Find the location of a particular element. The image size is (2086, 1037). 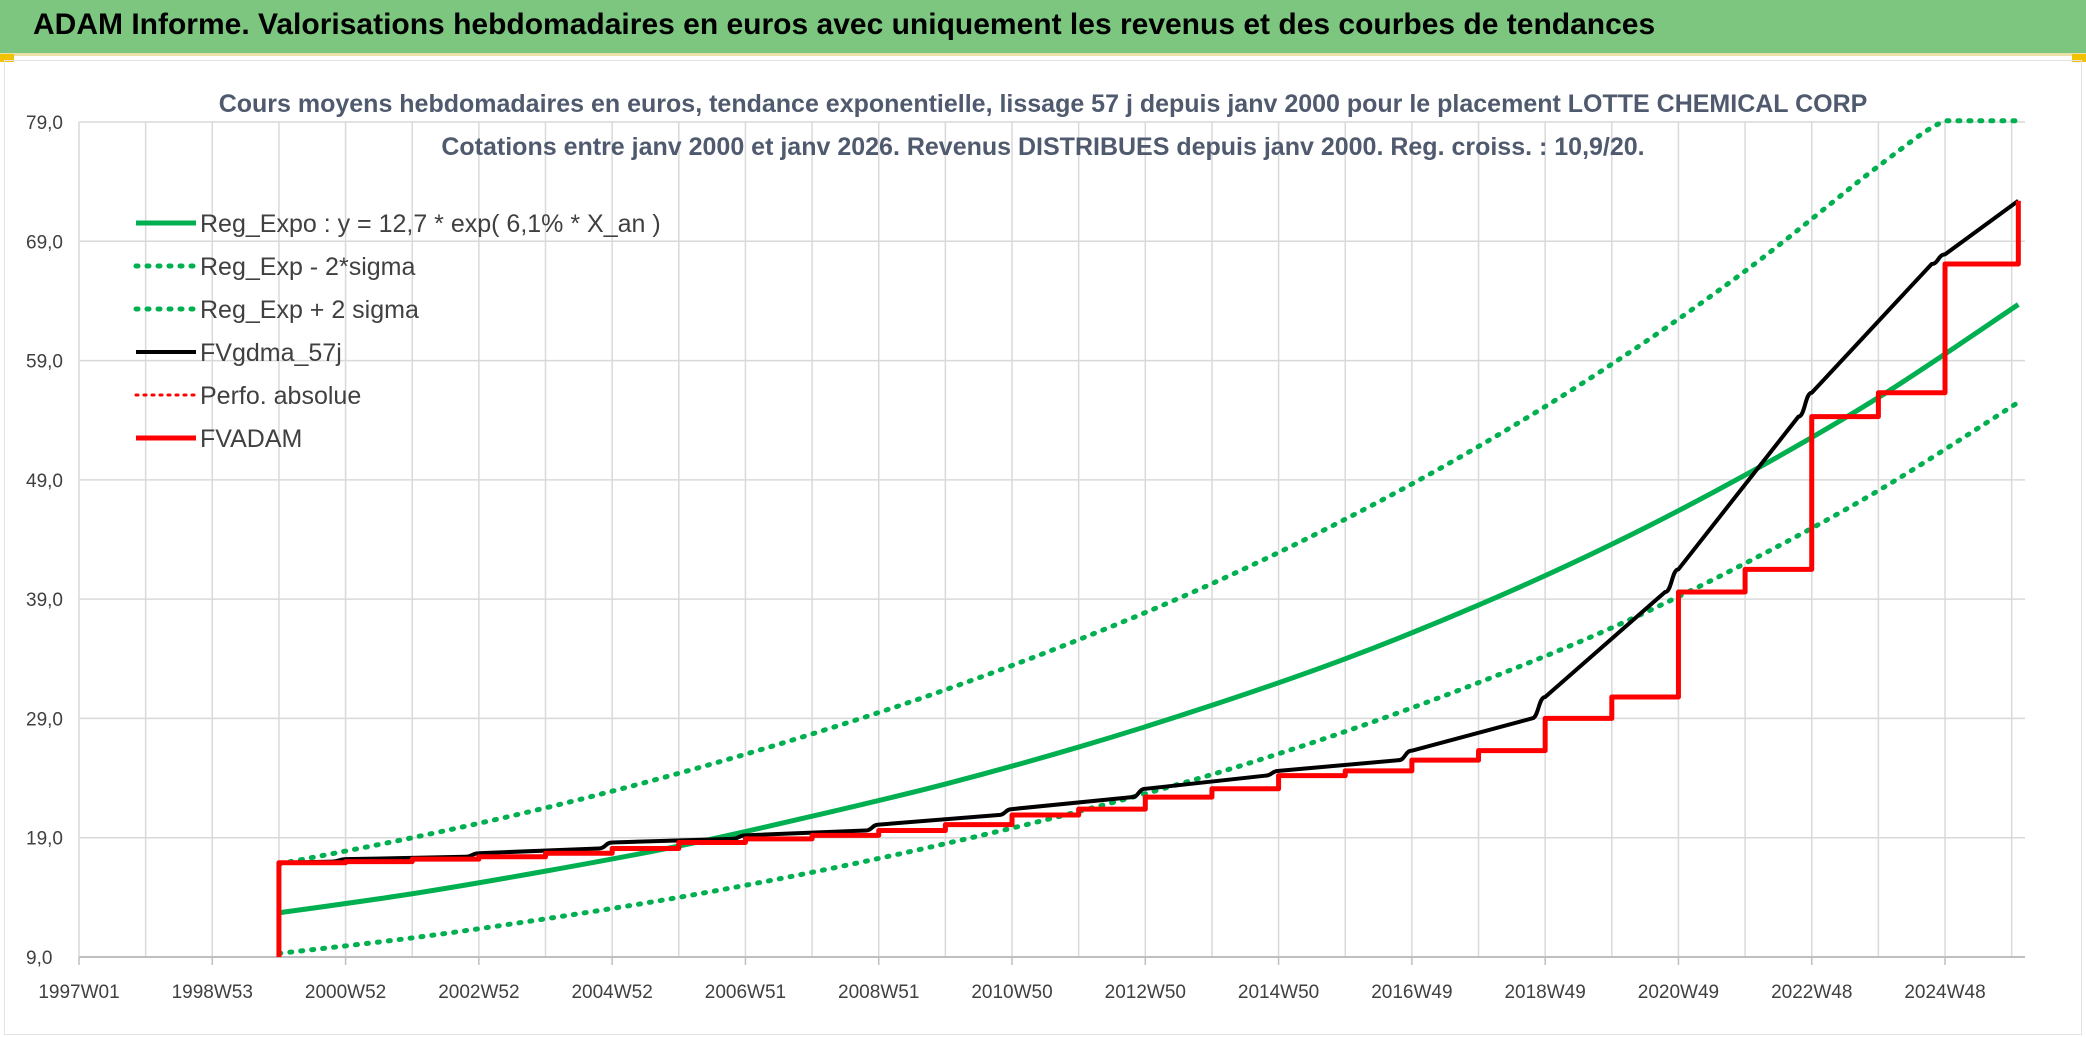

legend-label: Perfo. absolue is located at coordinates (280, 396).